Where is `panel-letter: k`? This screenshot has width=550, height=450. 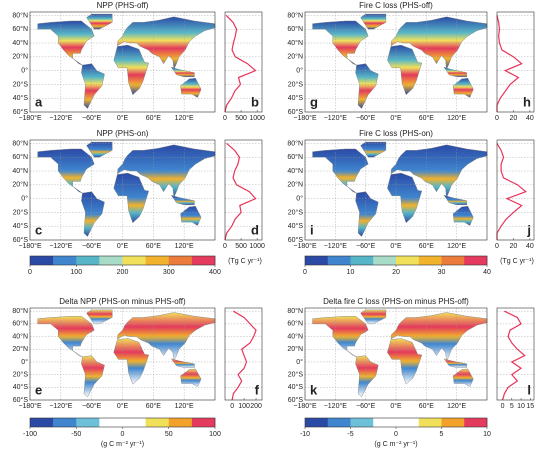 panel-letter: k is located at coordinates (314, 389).